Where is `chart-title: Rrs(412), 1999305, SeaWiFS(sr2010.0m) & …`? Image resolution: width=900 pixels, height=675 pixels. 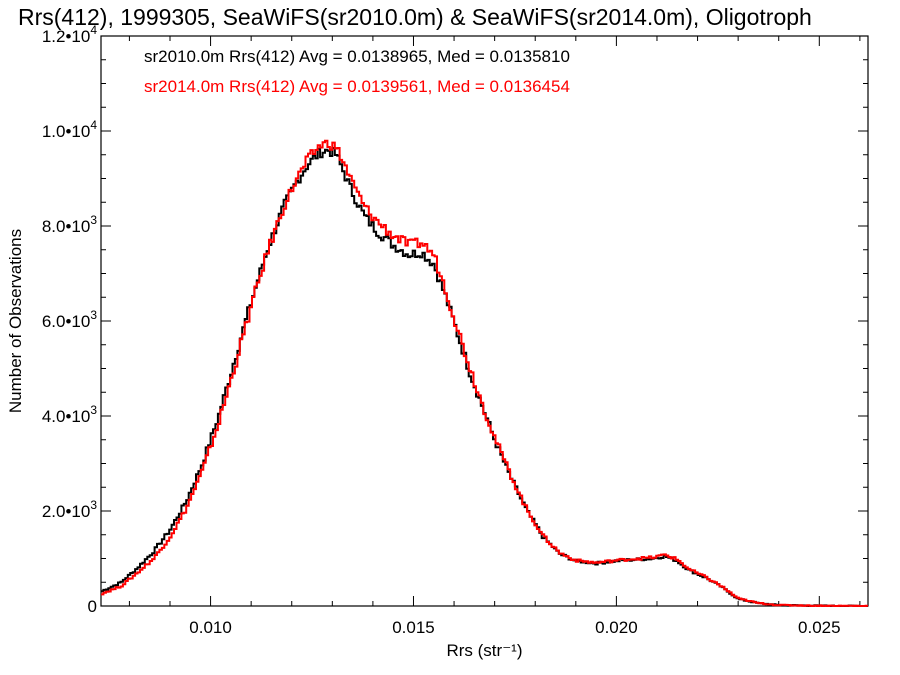 chart-title: Rrs(412), 1999305, SeaWiFS(sr2010.0m) & … is located at coordinates (415, 17).